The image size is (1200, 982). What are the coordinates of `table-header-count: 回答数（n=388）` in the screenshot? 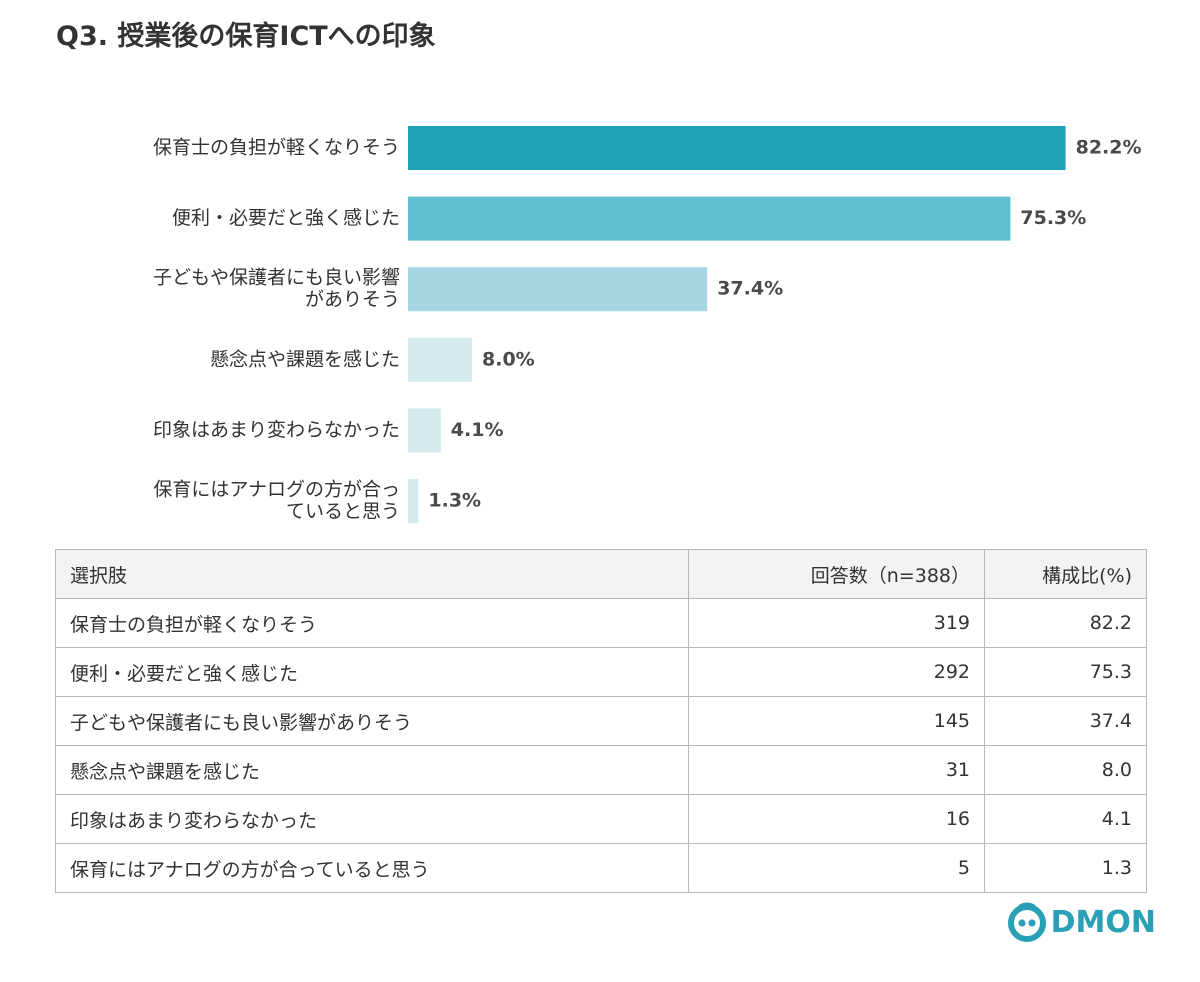 It's located at (836, 574).